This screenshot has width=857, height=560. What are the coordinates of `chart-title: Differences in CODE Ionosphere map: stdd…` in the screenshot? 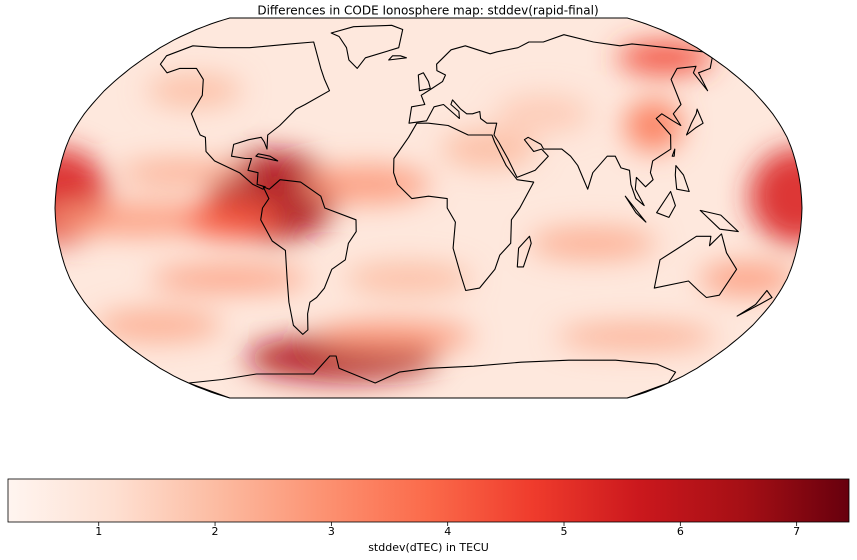 It's located at (427, 11).